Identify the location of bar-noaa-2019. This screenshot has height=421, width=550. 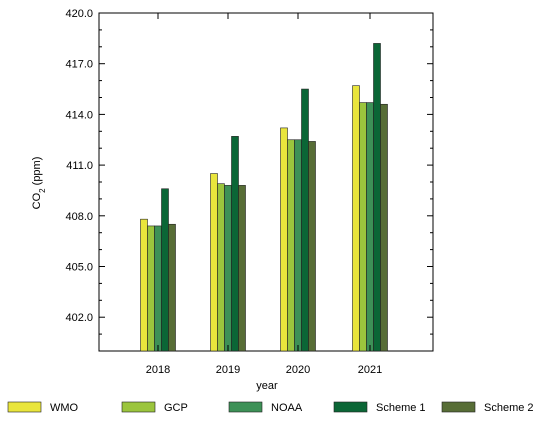
(228, 268).